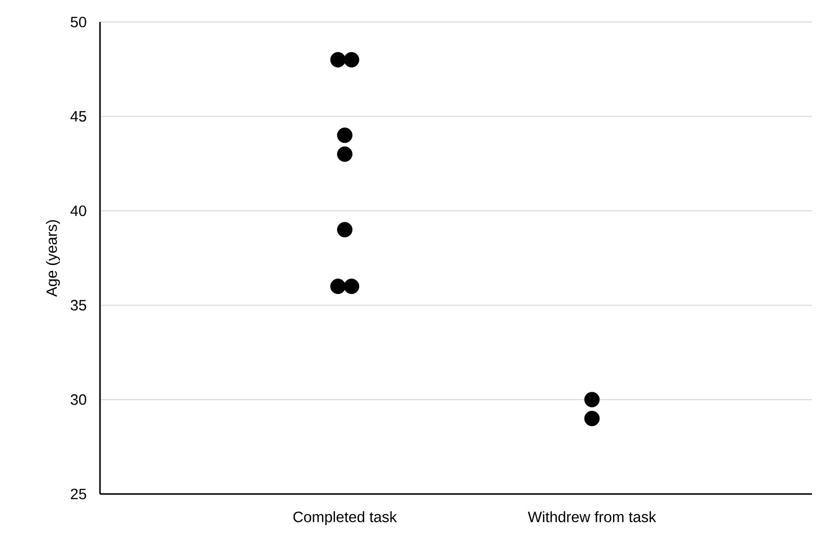 This screenshot has width=830, height=538. What do you see at coordinates (78, 116) in the screenshot?
I see `y-tick-label: 45` at bounding box center [78, 116].